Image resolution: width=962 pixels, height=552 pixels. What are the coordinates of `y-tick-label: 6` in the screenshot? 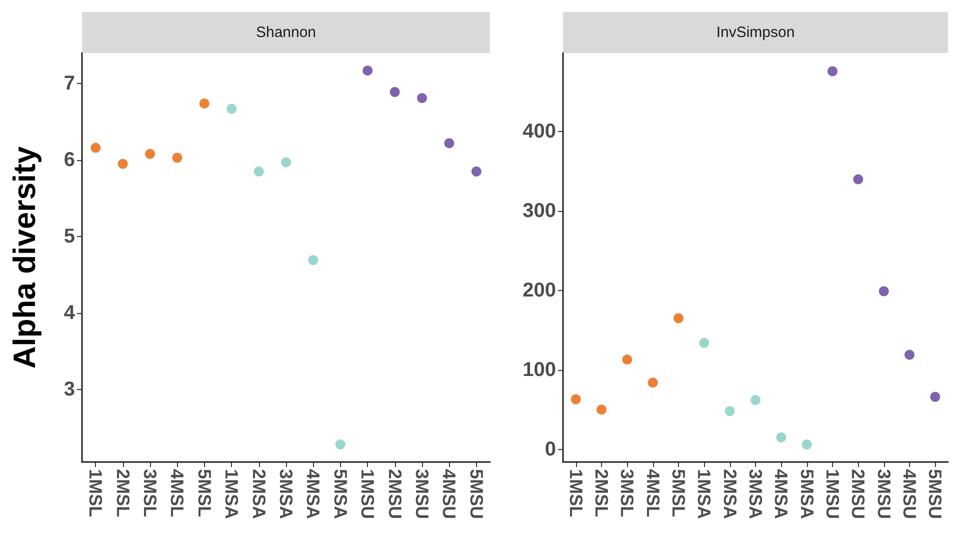 It's located at (69, 160).